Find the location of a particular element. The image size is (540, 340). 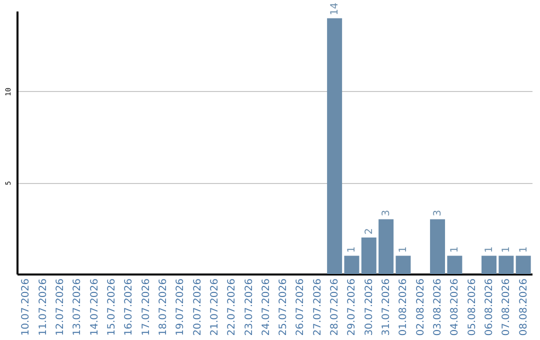

x-tick-label: 15.07.2026 is located at coordinates (112, 307).